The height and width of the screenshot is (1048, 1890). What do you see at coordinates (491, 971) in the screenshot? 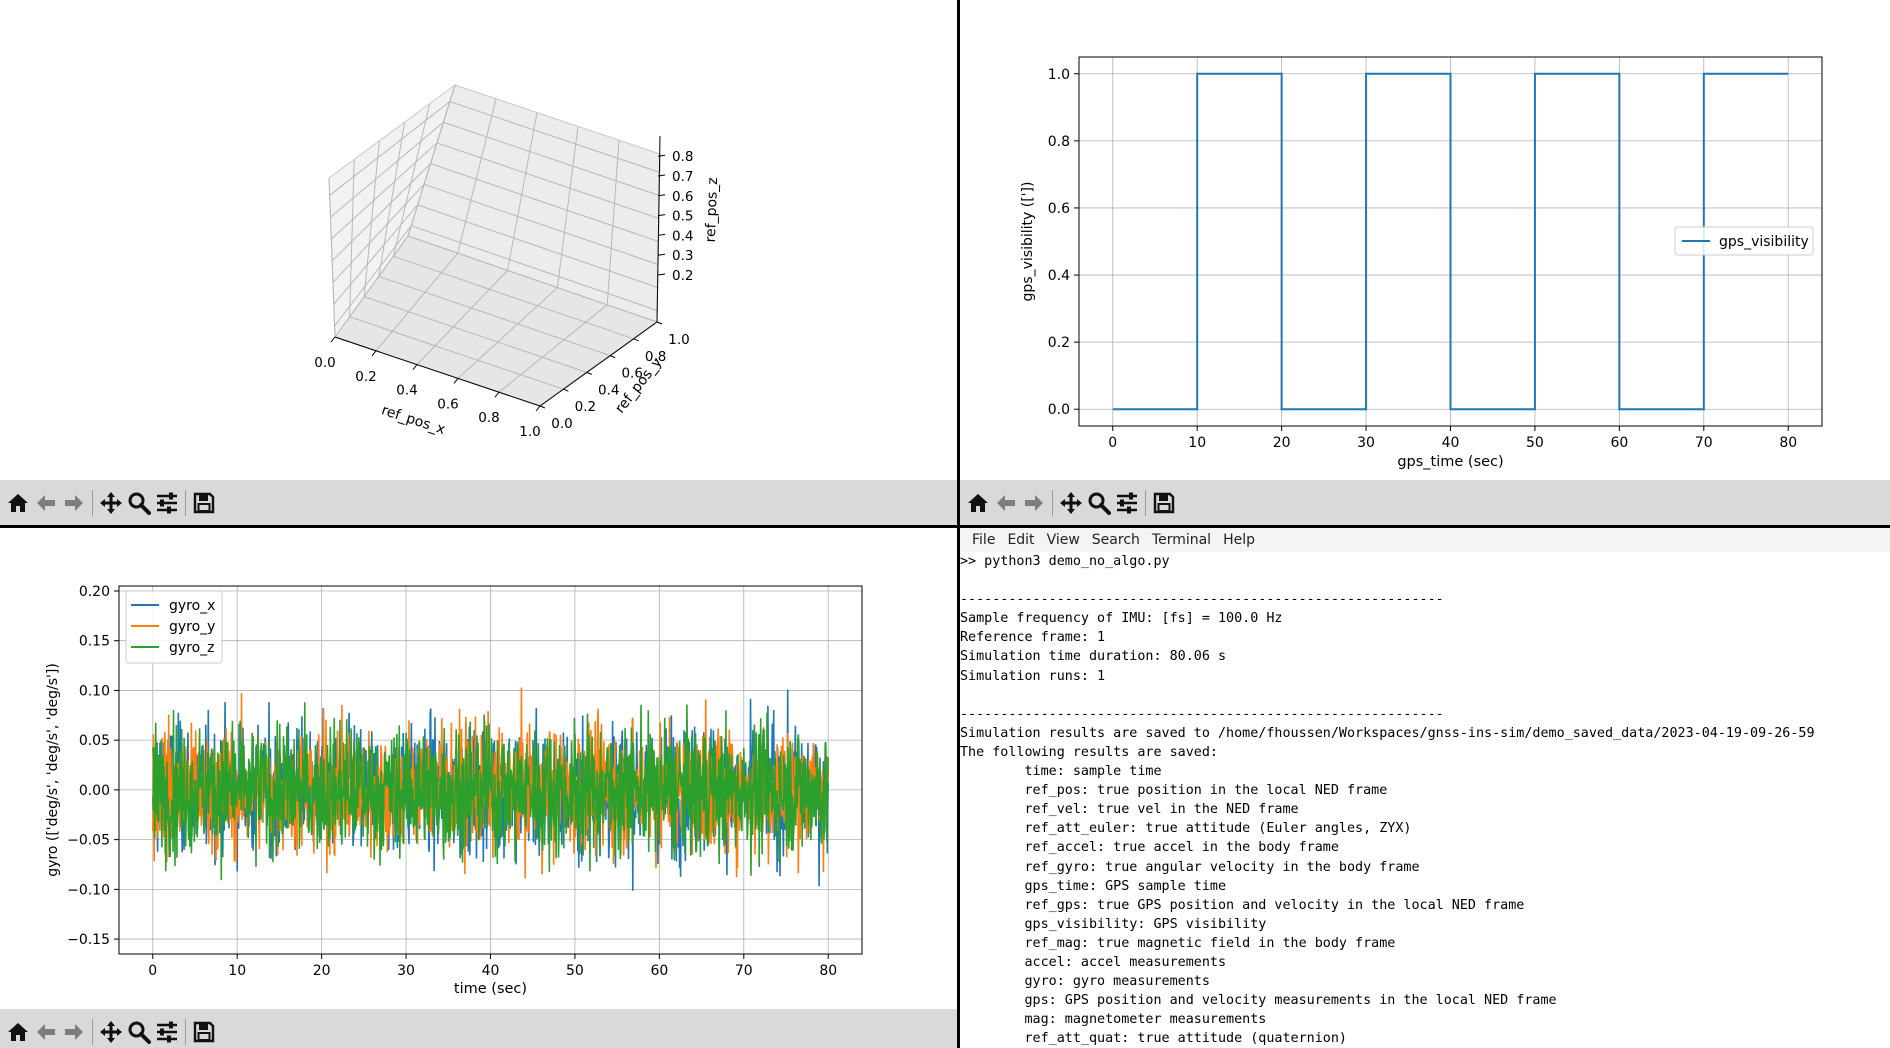
I see `x-tick-label: 40` at bounding box center [491, 971].